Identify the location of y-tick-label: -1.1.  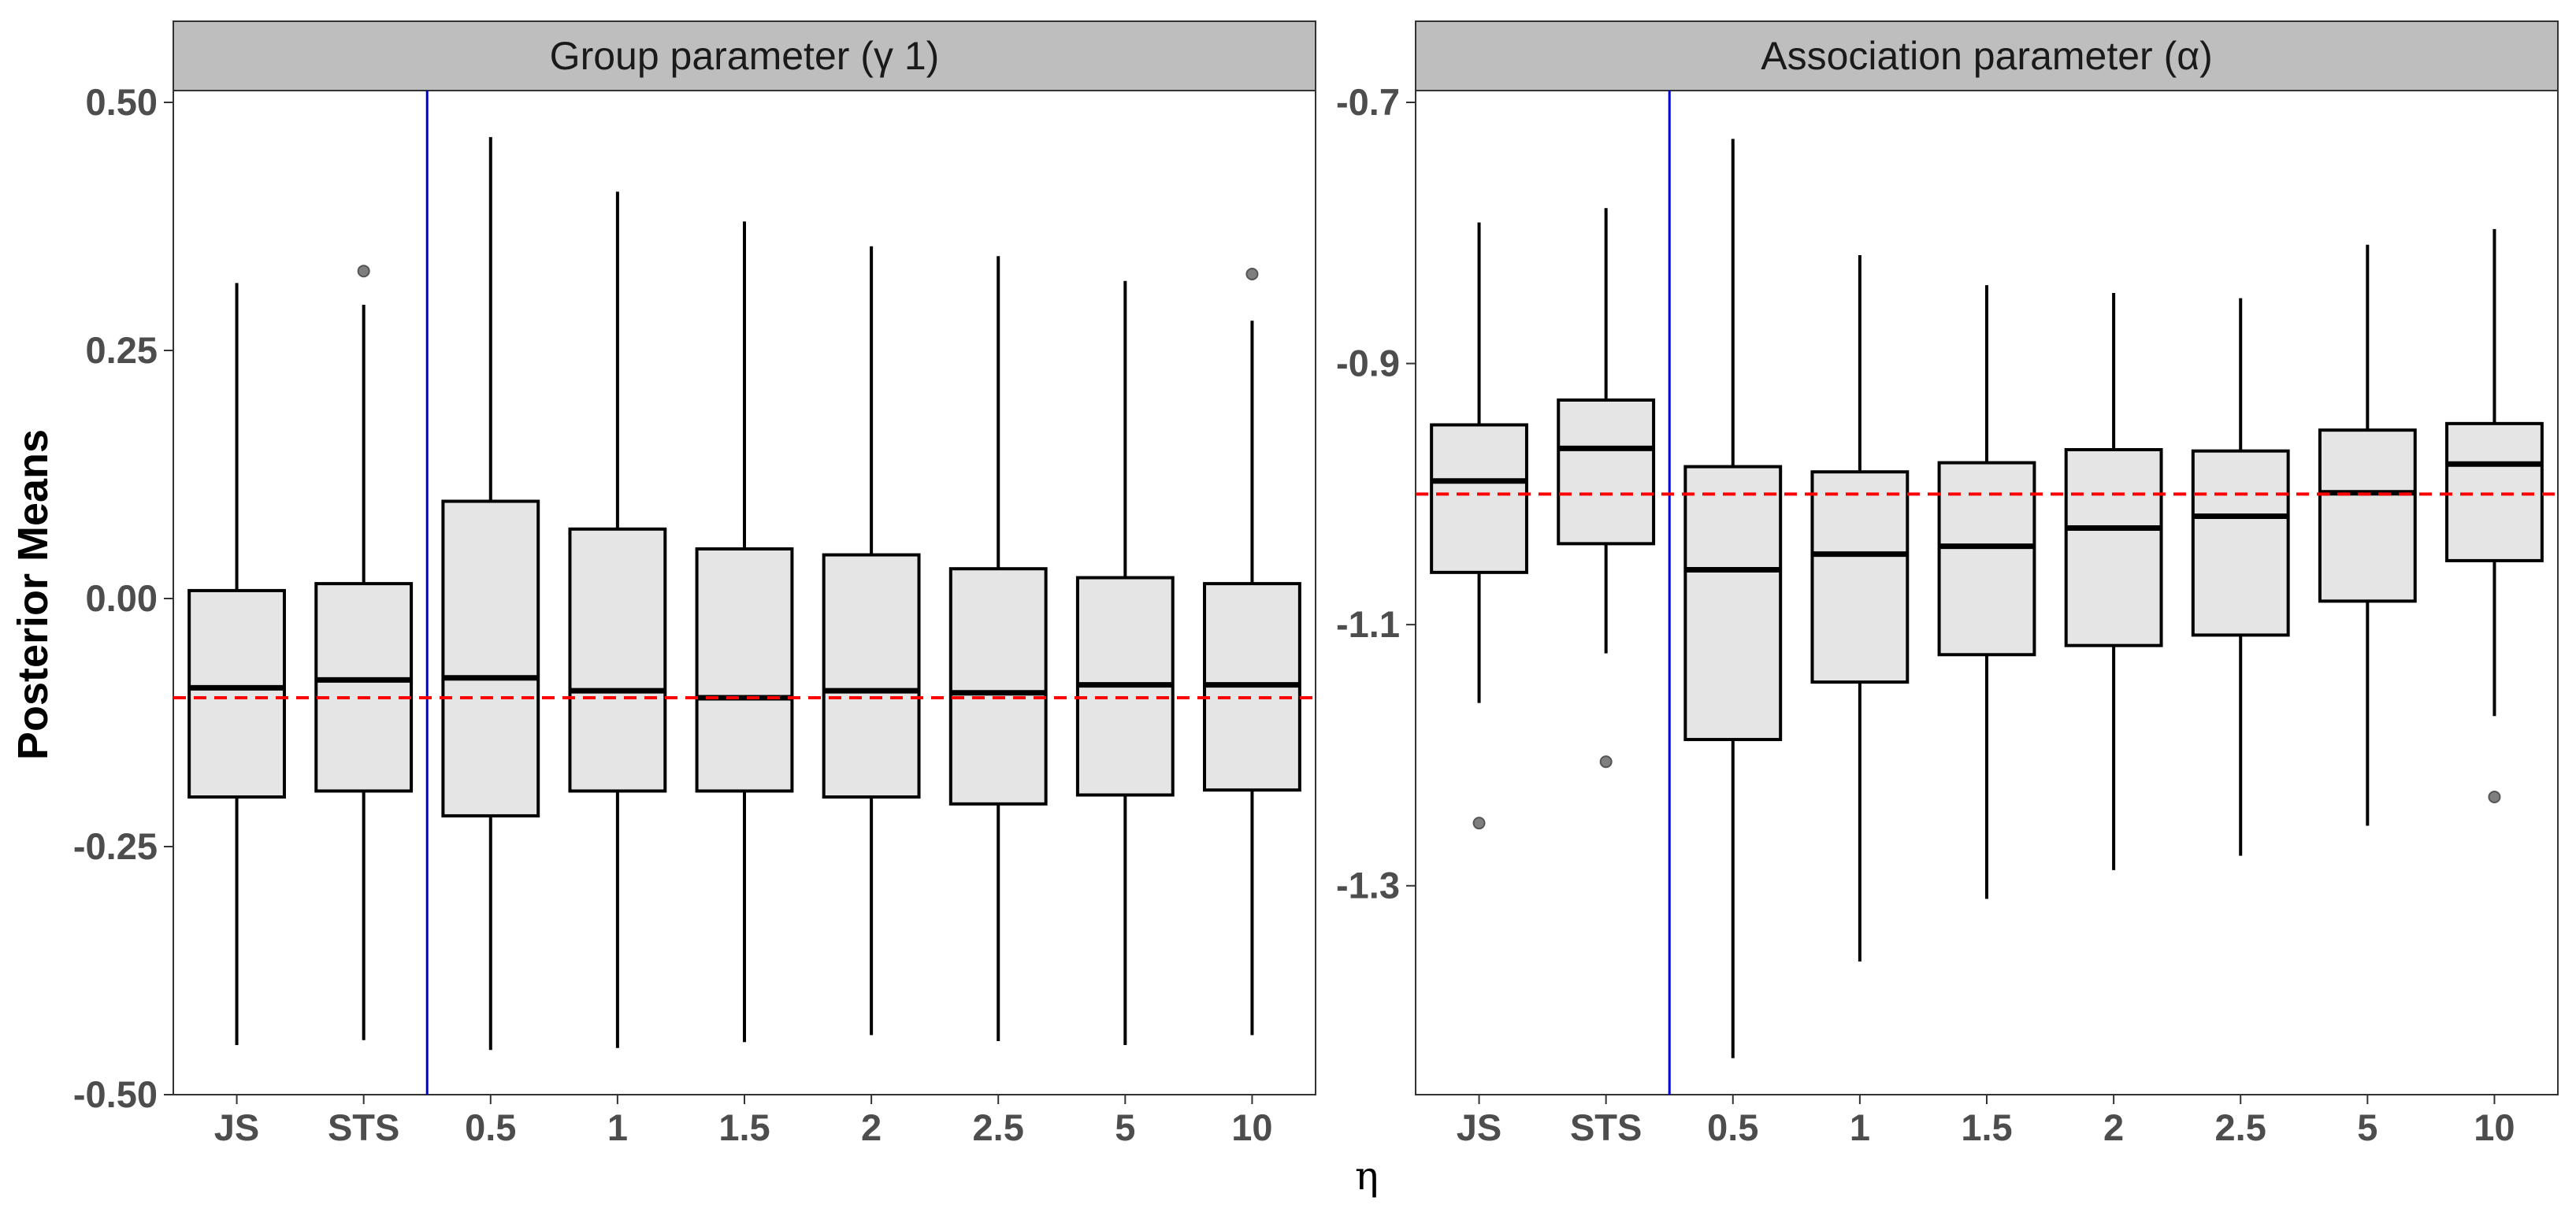
(1368, 624).